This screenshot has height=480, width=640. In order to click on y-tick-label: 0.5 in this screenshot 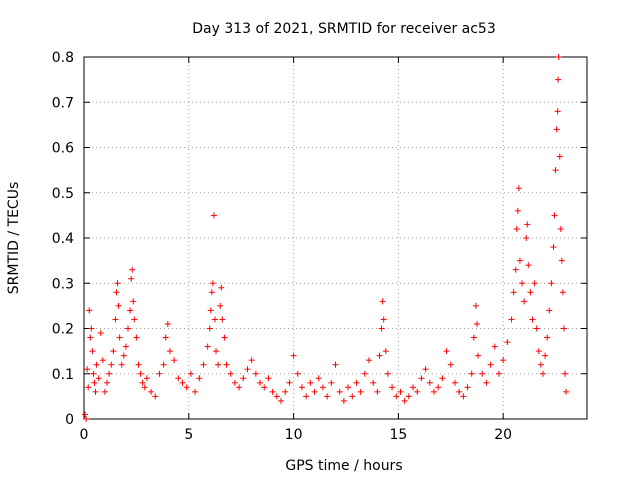, I will do `click(63, 194)`.